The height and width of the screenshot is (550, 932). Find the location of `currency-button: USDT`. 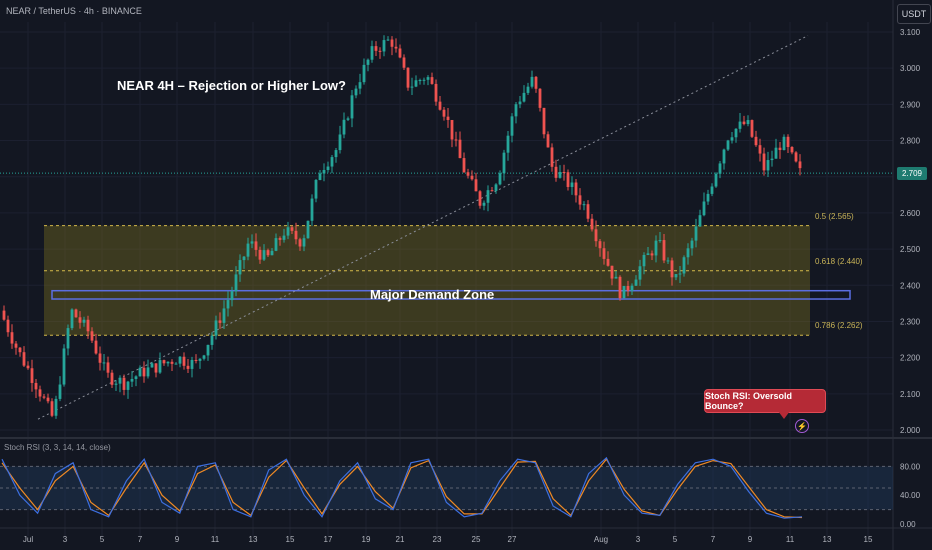

currency-button: USDT is located at coordinates (914, 14).